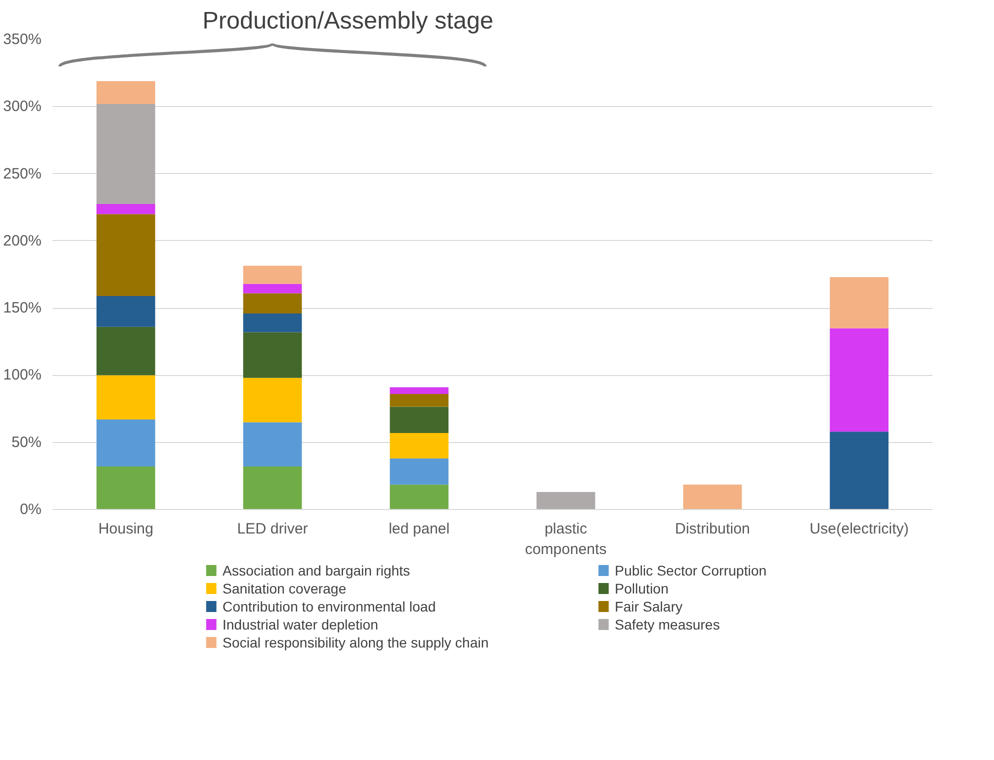 The image size is (994, 760). I want to click on y-tick-label: 150%, so click(22, 308).